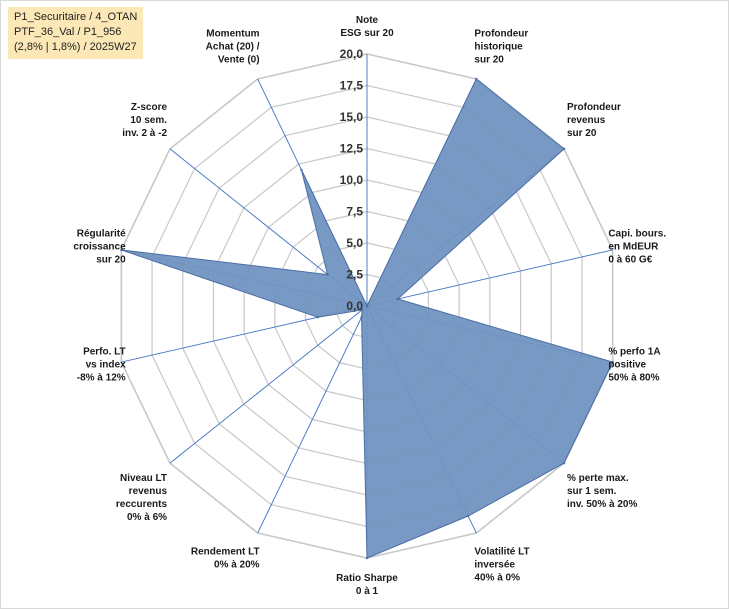 This screenshot has height=609, width=729. What do you see at coordinates (637, 246) in the screenshot?
I see `axis-label-3: Capi. bours. en MdEUR 0 à 60 G€` at bounding box center [637, 246].